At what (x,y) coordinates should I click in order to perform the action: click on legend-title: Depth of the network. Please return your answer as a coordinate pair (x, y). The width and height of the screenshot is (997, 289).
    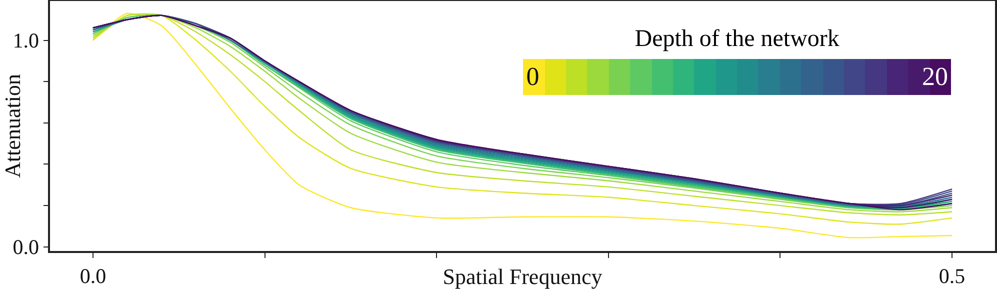
    Looking at the image, I should click on (737, 39).